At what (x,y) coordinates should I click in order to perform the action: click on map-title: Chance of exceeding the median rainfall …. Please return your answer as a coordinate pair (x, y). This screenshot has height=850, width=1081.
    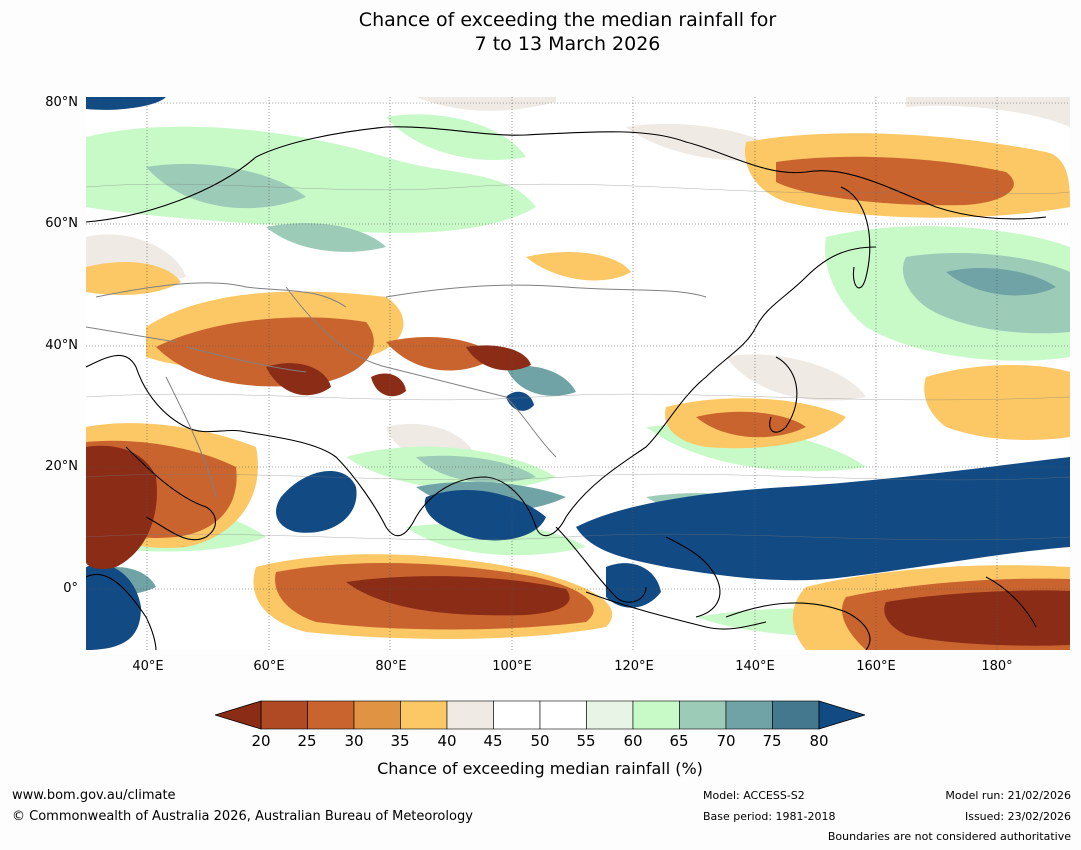
    Looking at the image, I should click on (540, 32).